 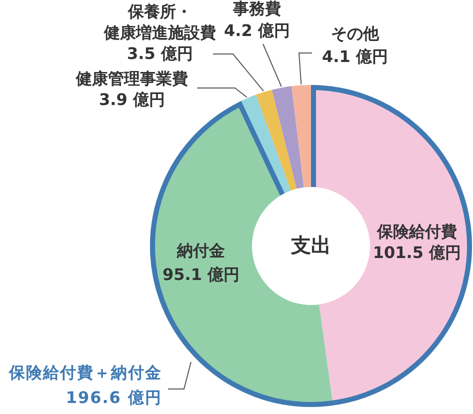 I want to click on slice-label: 保養所・健康増進施設費, so click(x=159, y=22).